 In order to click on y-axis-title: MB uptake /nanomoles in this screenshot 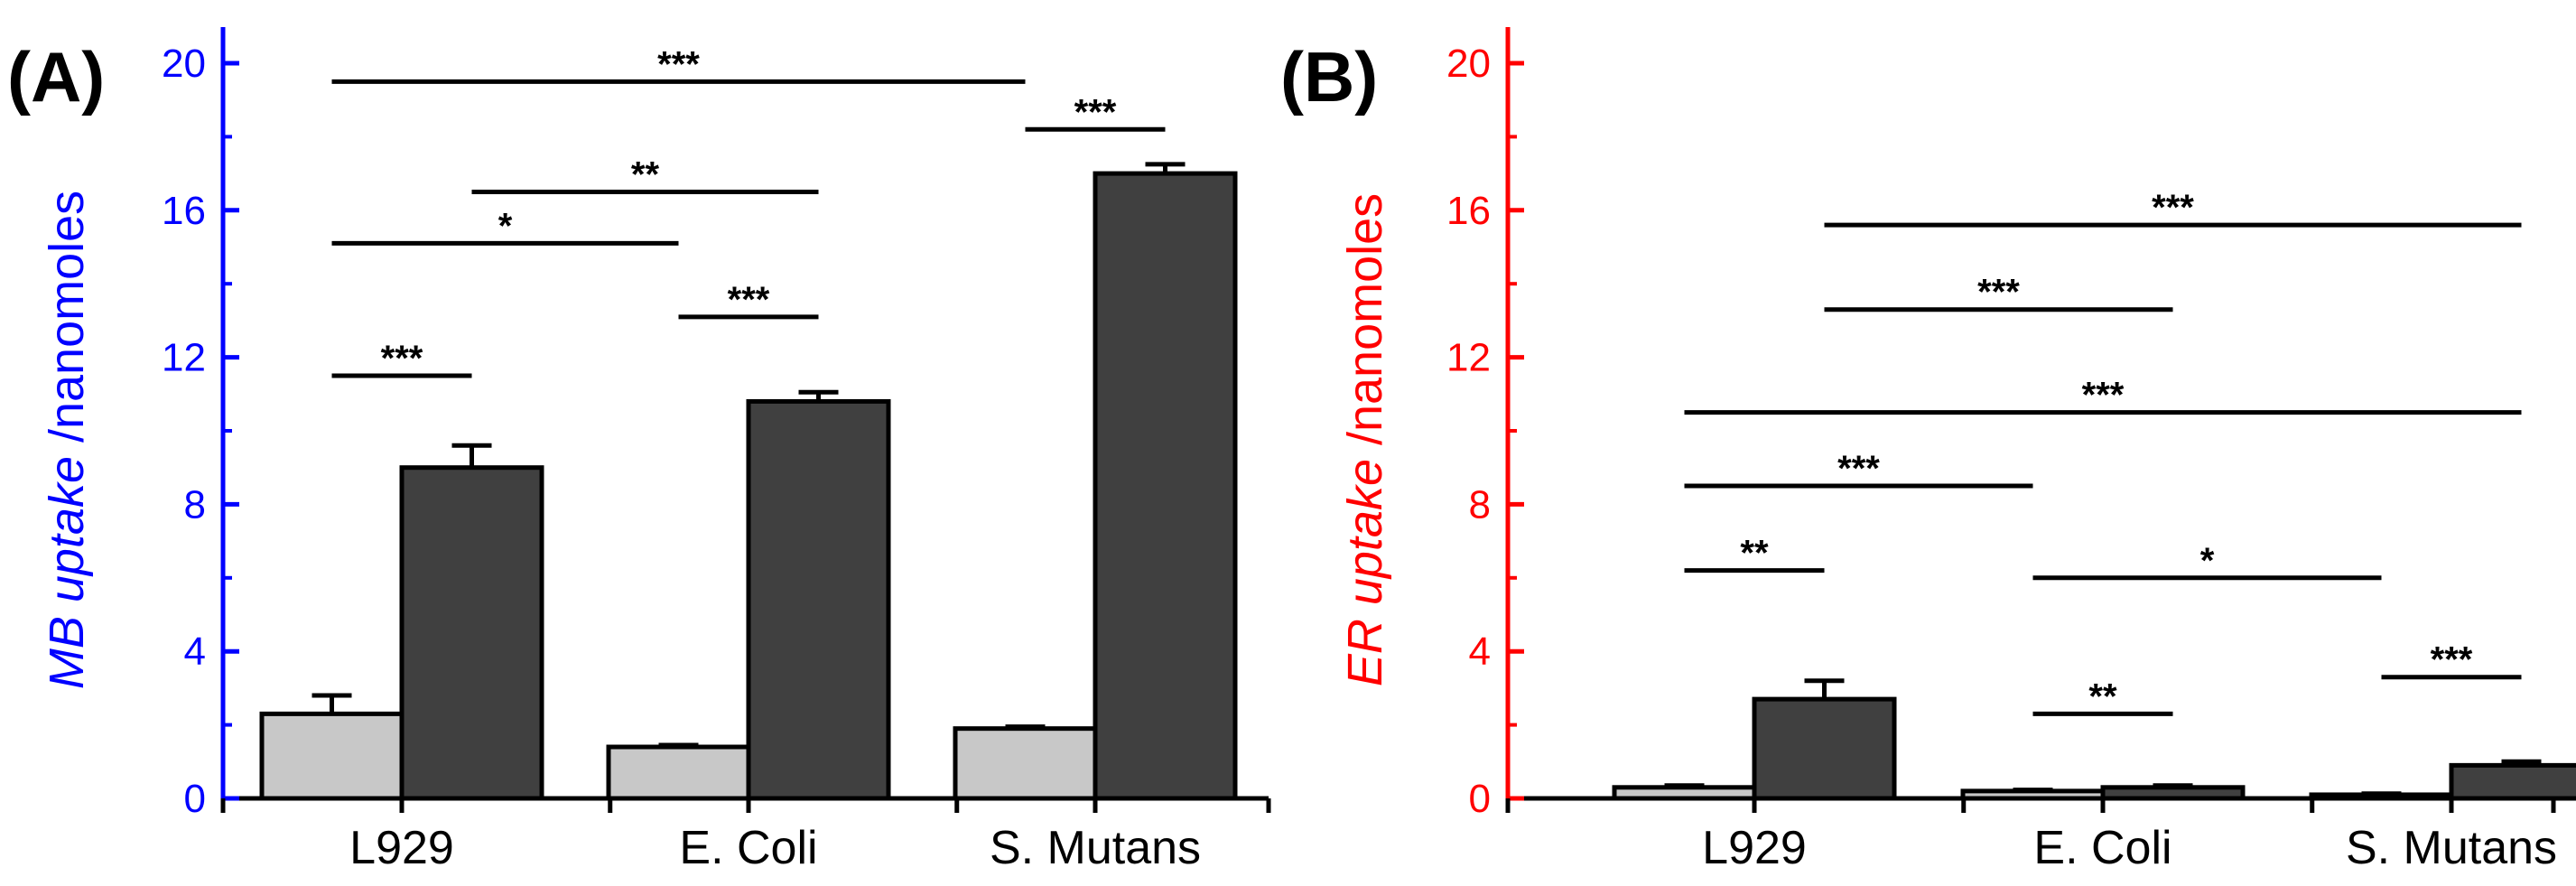, I will do `click(67, 440)`.